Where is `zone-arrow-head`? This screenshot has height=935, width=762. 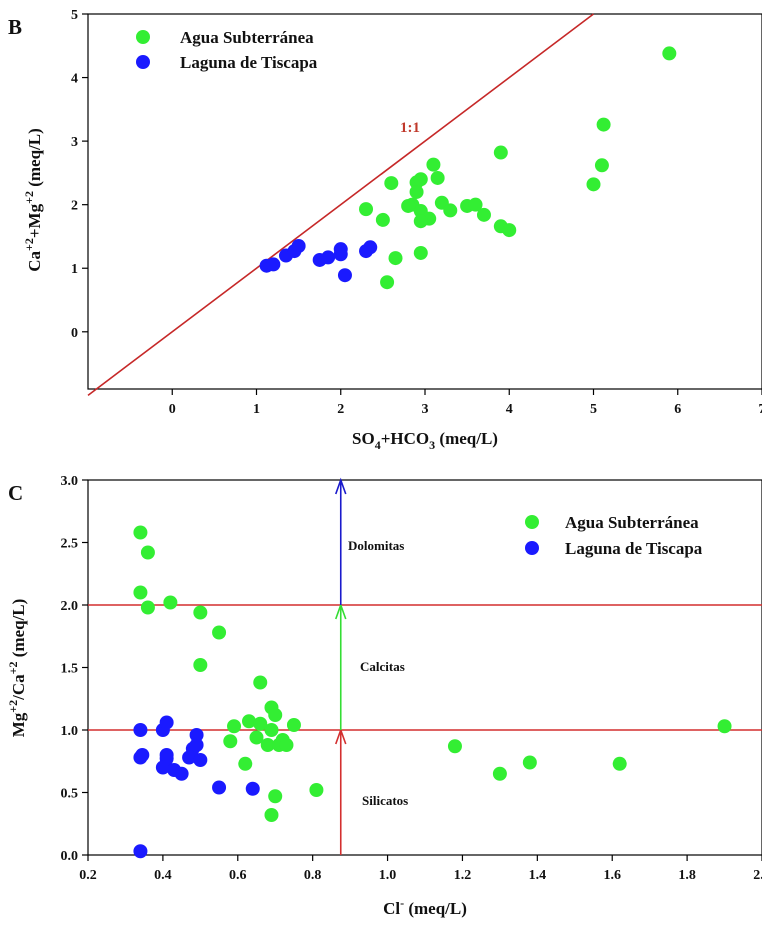 zone-arrow-head is located at coordinates (340, 486).